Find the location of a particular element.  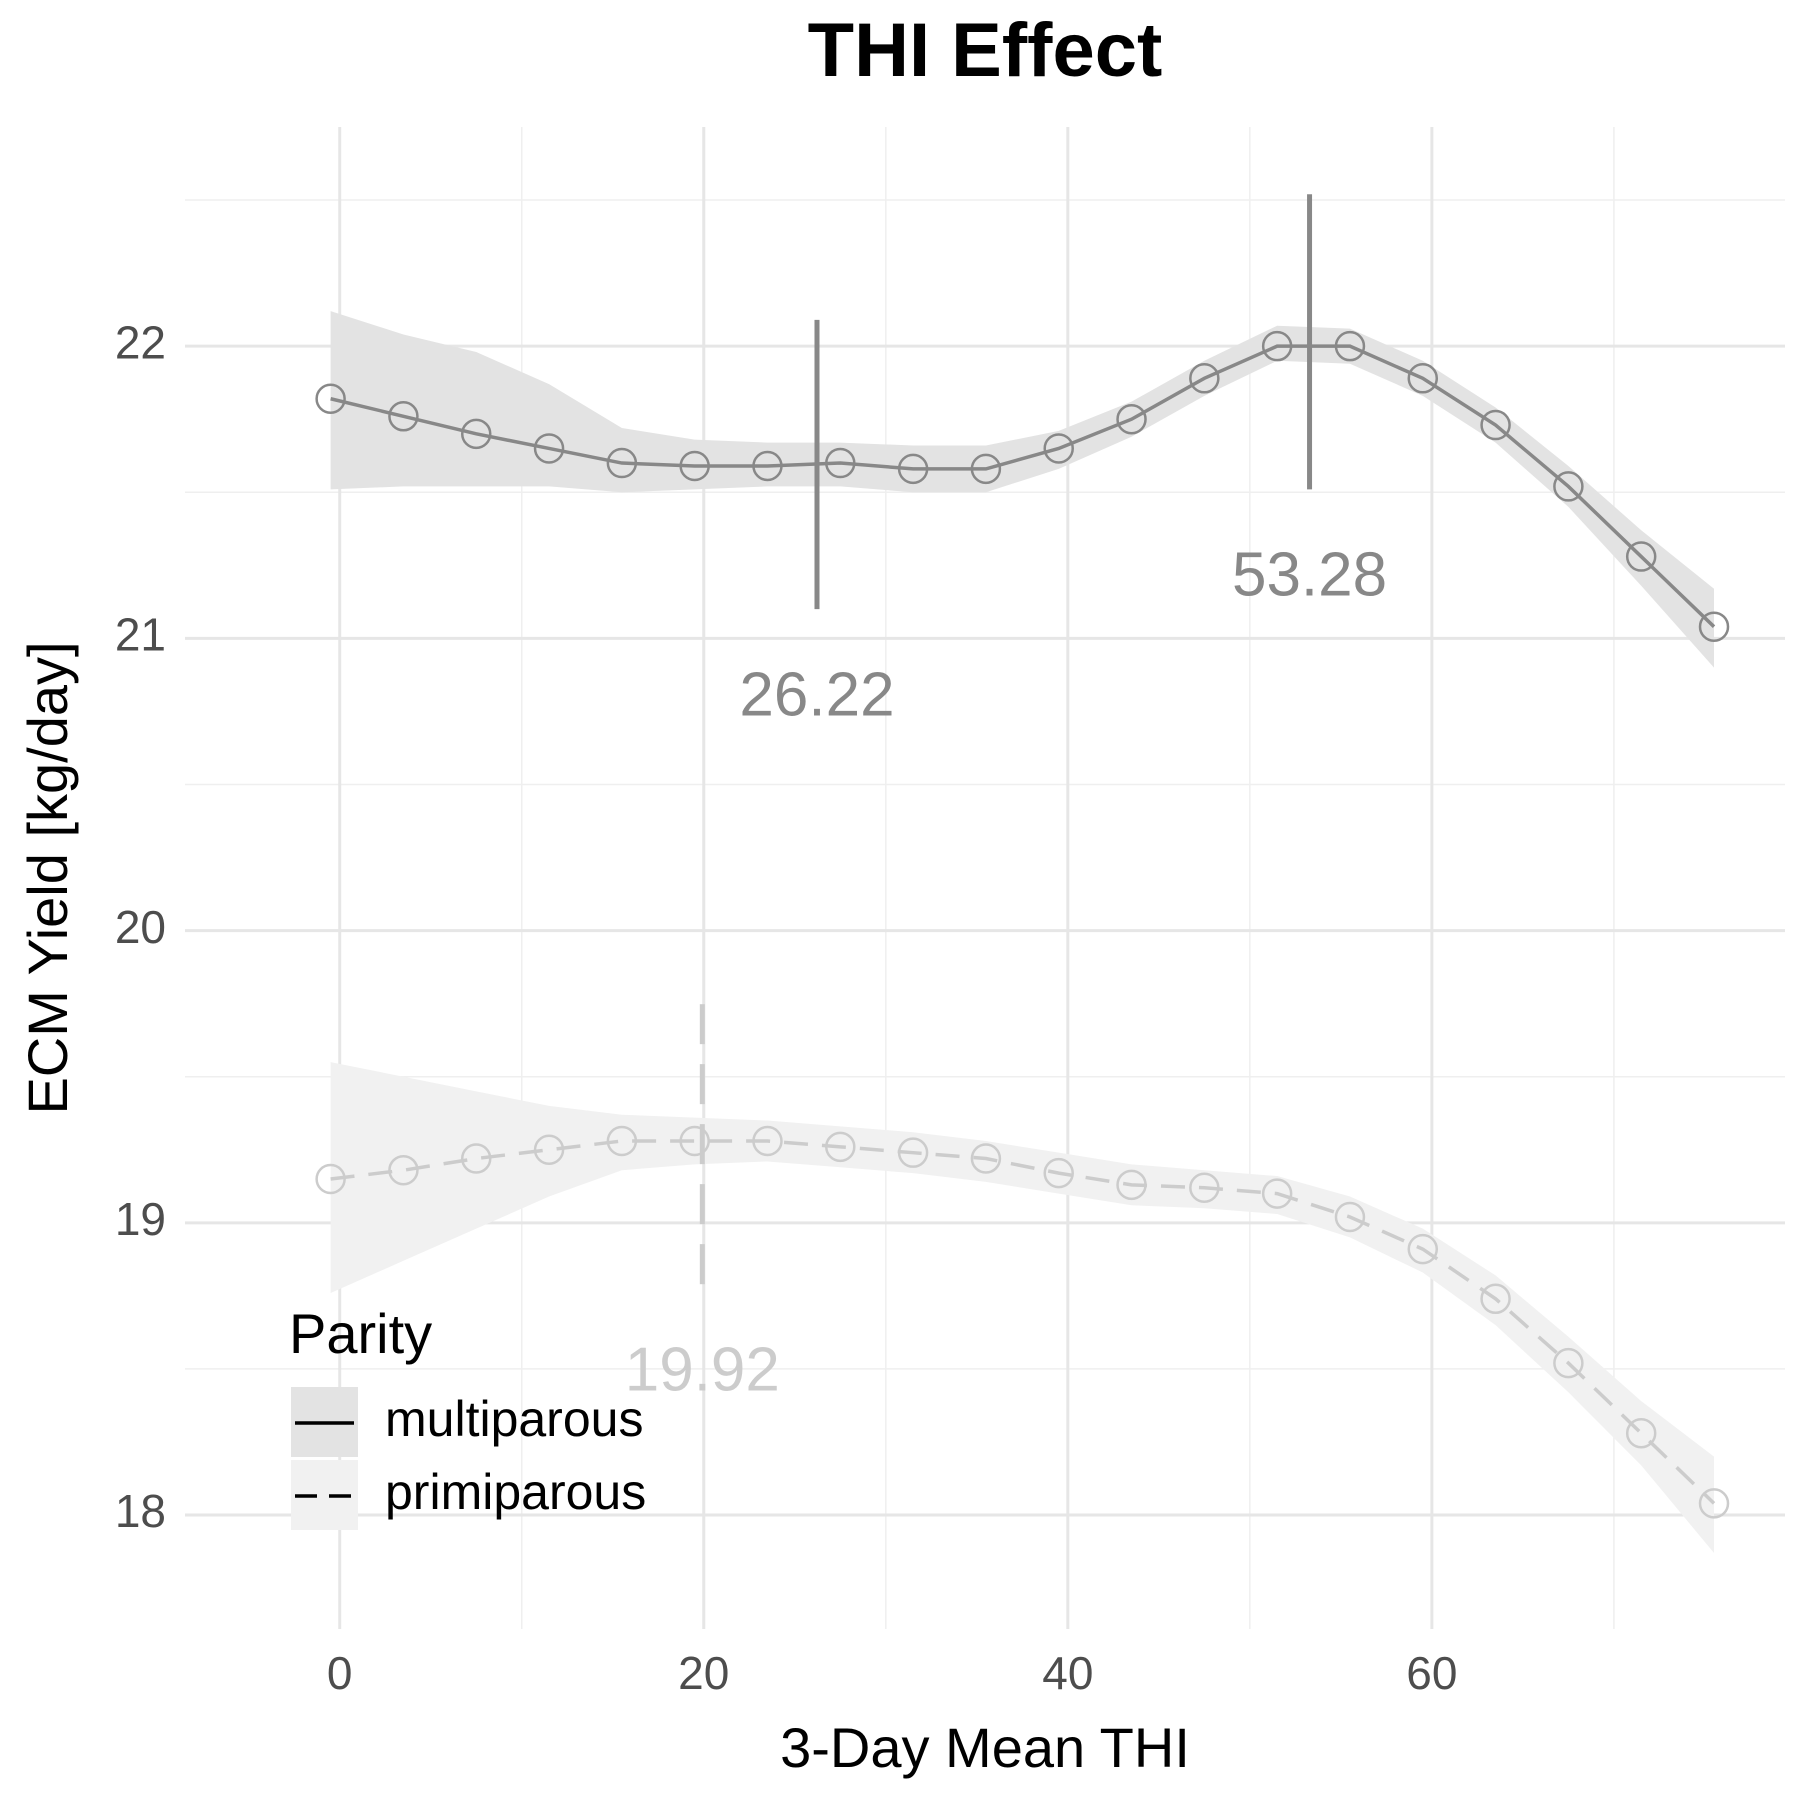

y-tick-label: 21 is located at coordinates (140, 635).